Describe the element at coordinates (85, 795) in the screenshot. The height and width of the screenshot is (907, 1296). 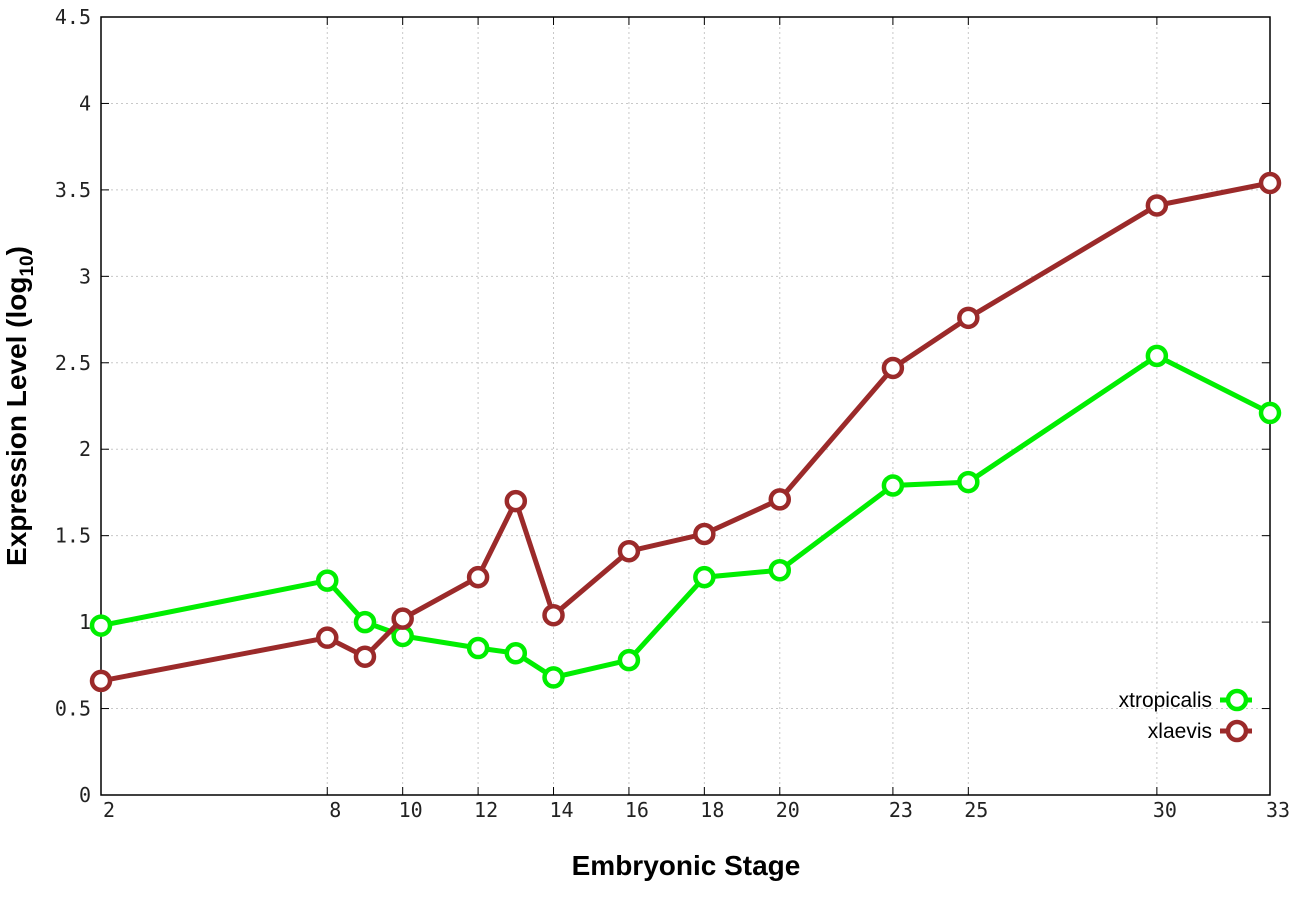
I see `y-tick-label: 0` at that location.